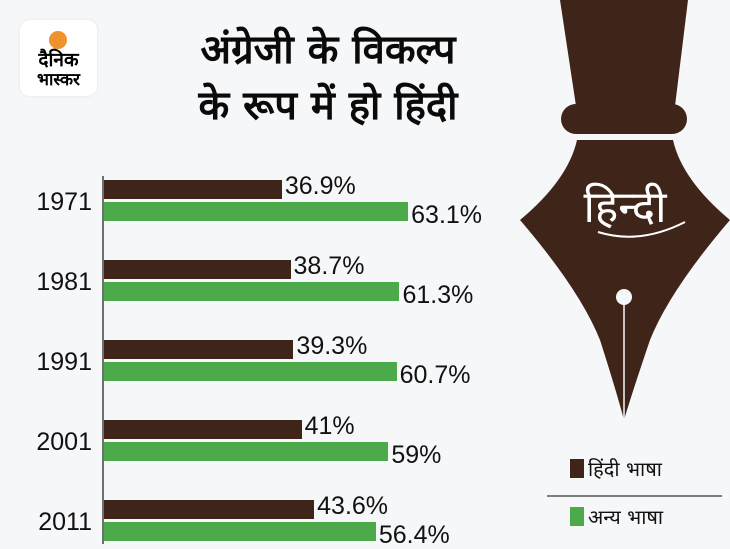  I want to click on legend-hindi: हिंदी भाषा, so click(616, 468).